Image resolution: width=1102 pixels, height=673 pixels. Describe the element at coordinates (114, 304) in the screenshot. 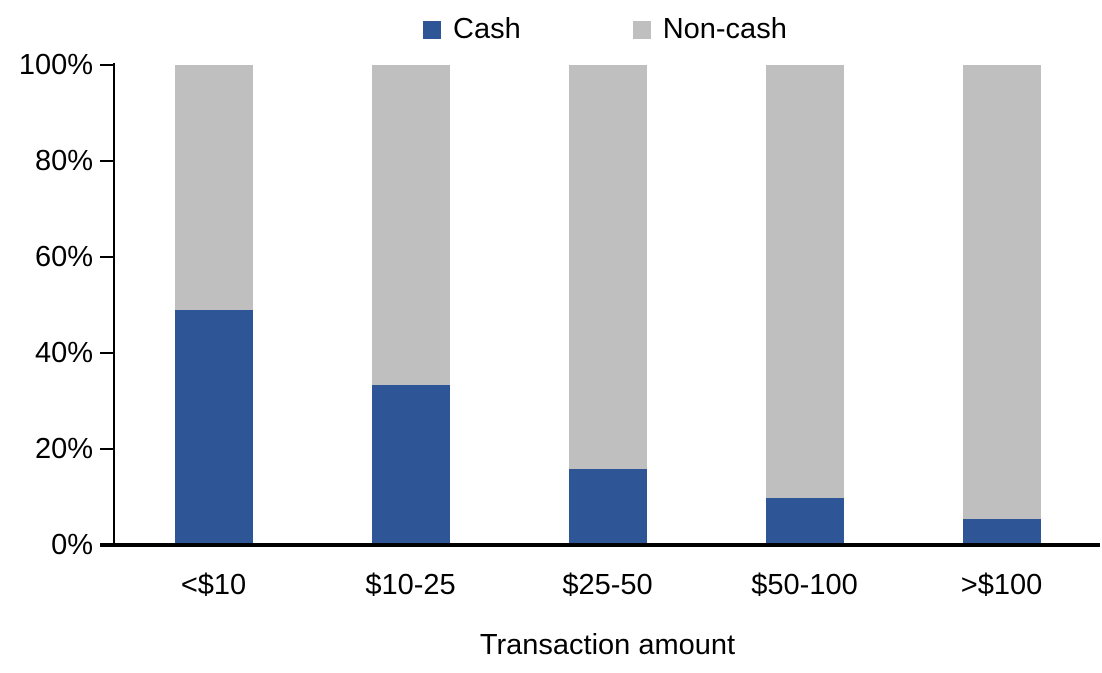

I see `y-axis-line` at that location.